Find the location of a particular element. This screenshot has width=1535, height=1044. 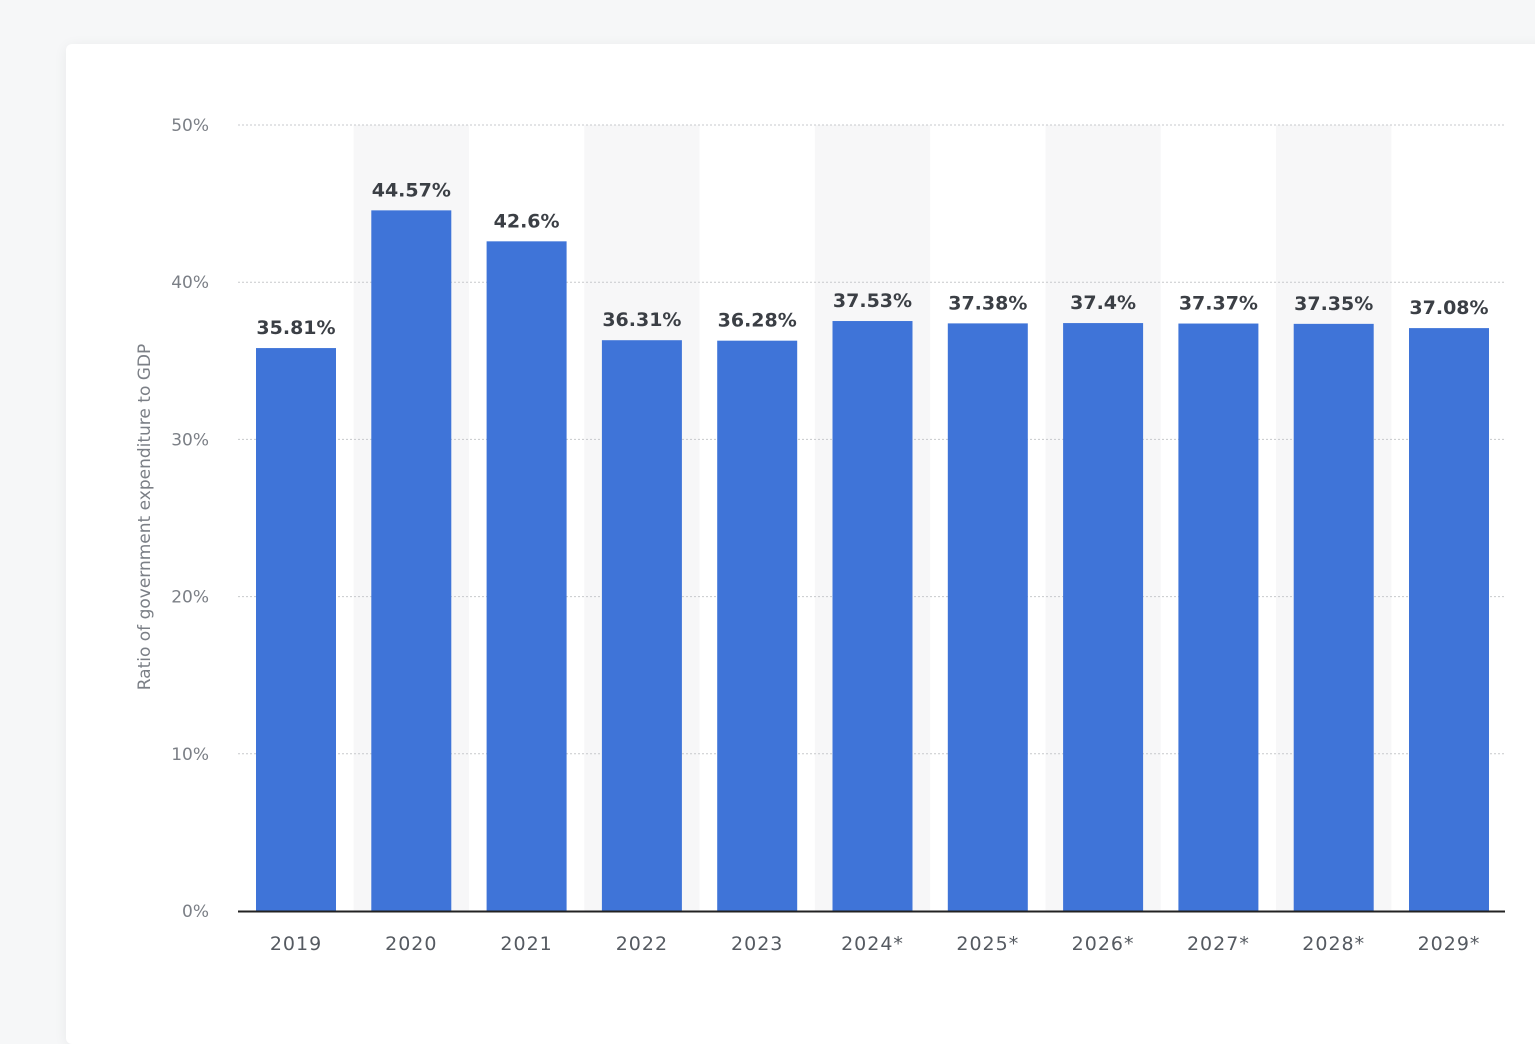

data-label: 36.28% is located at coordinates (757, 321).